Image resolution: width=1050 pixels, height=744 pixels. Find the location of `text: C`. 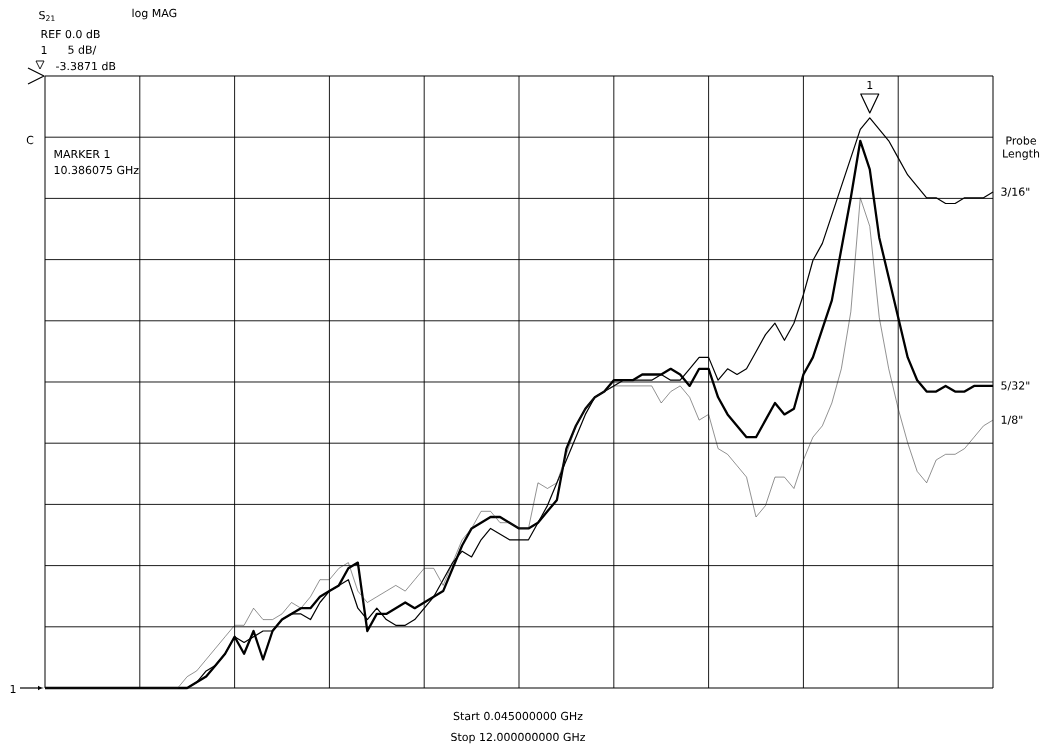

text: C is located at coordinates (30, 140).